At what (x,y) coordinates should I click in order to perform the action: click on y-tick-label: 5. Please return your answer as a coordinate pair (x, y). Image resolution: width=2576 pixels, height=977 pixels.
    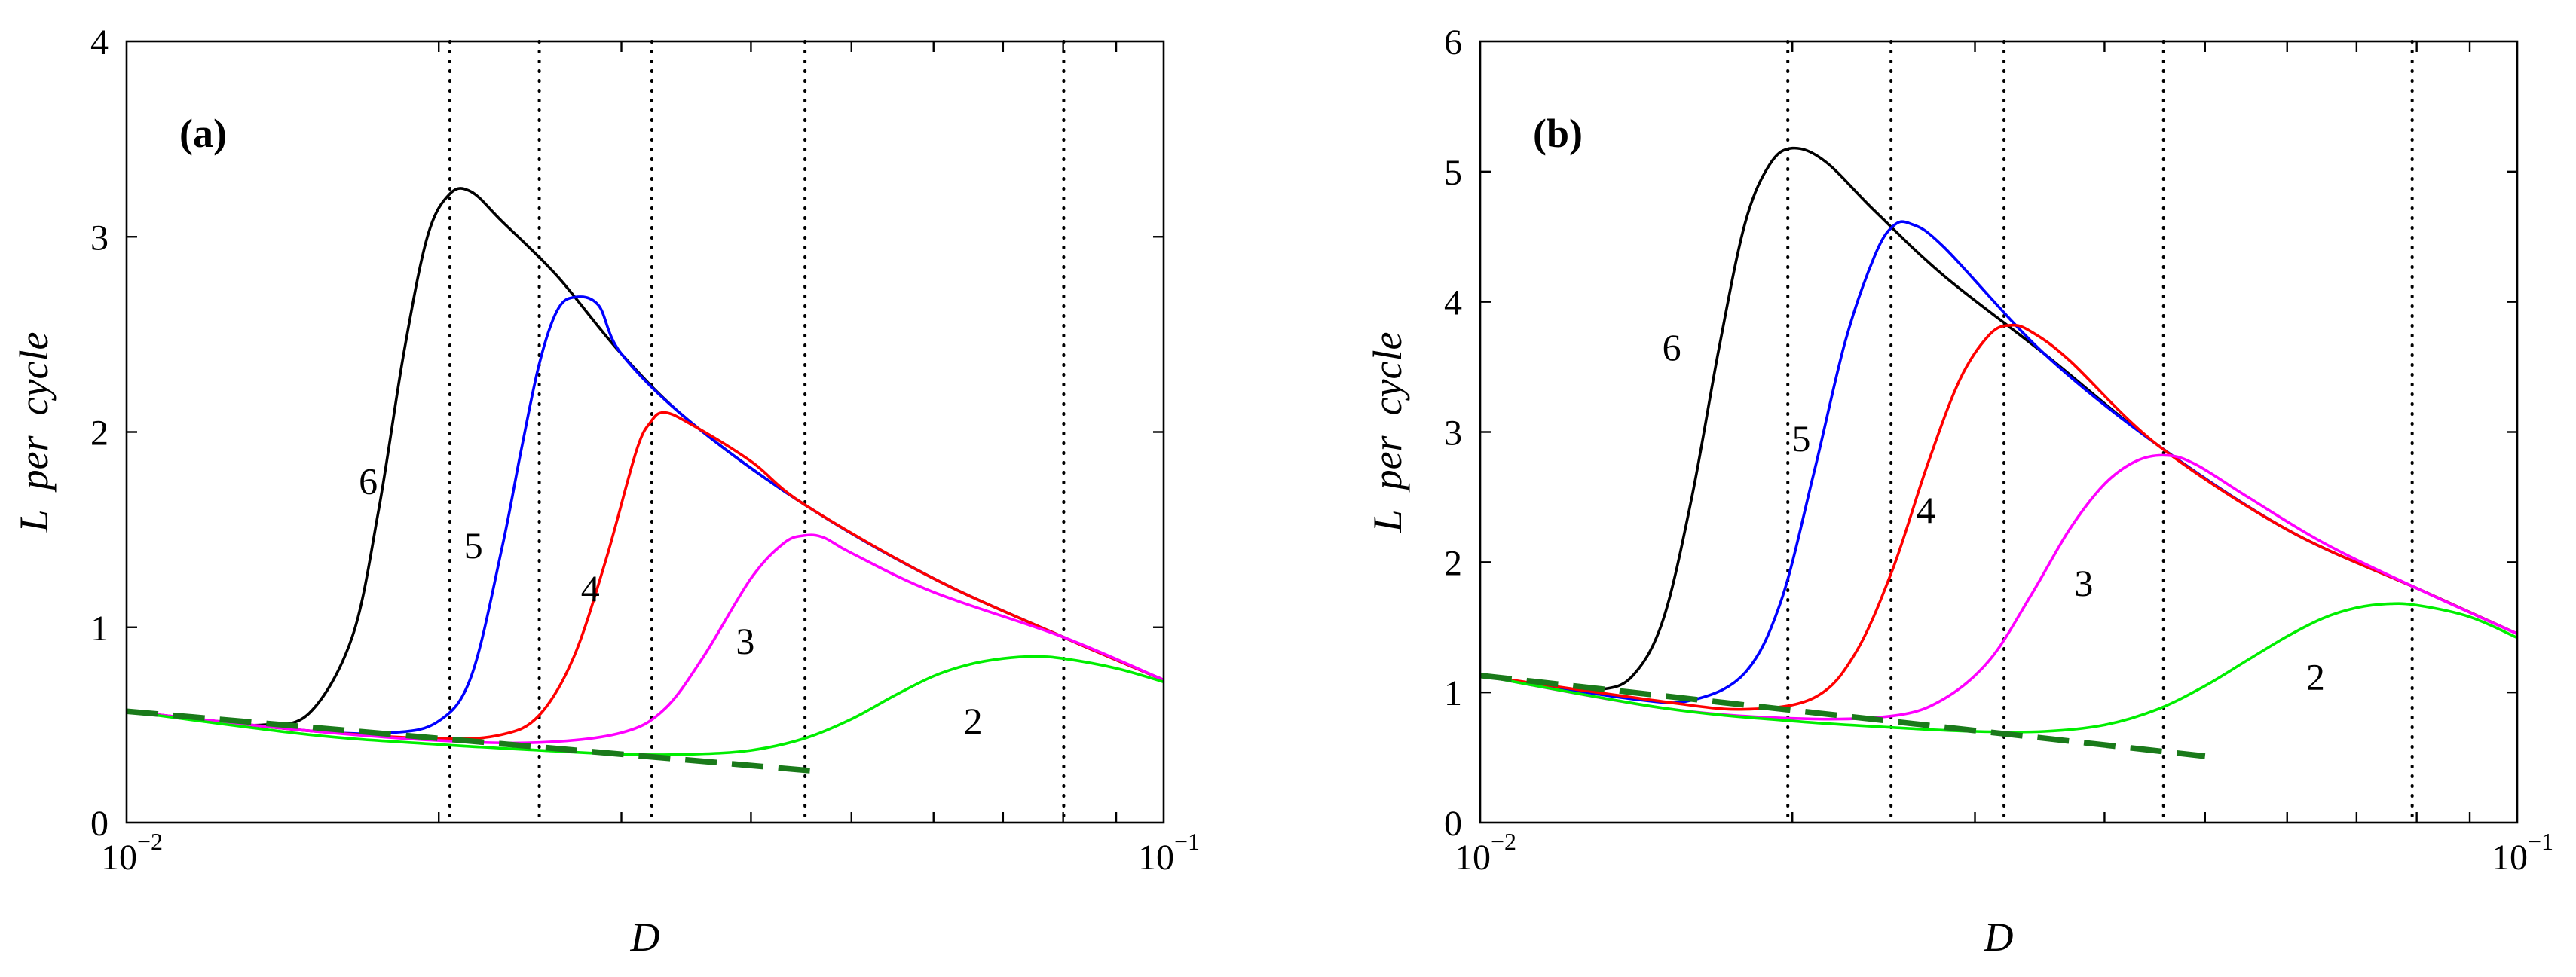
    Looking at the image, I should click on (1453, 173).